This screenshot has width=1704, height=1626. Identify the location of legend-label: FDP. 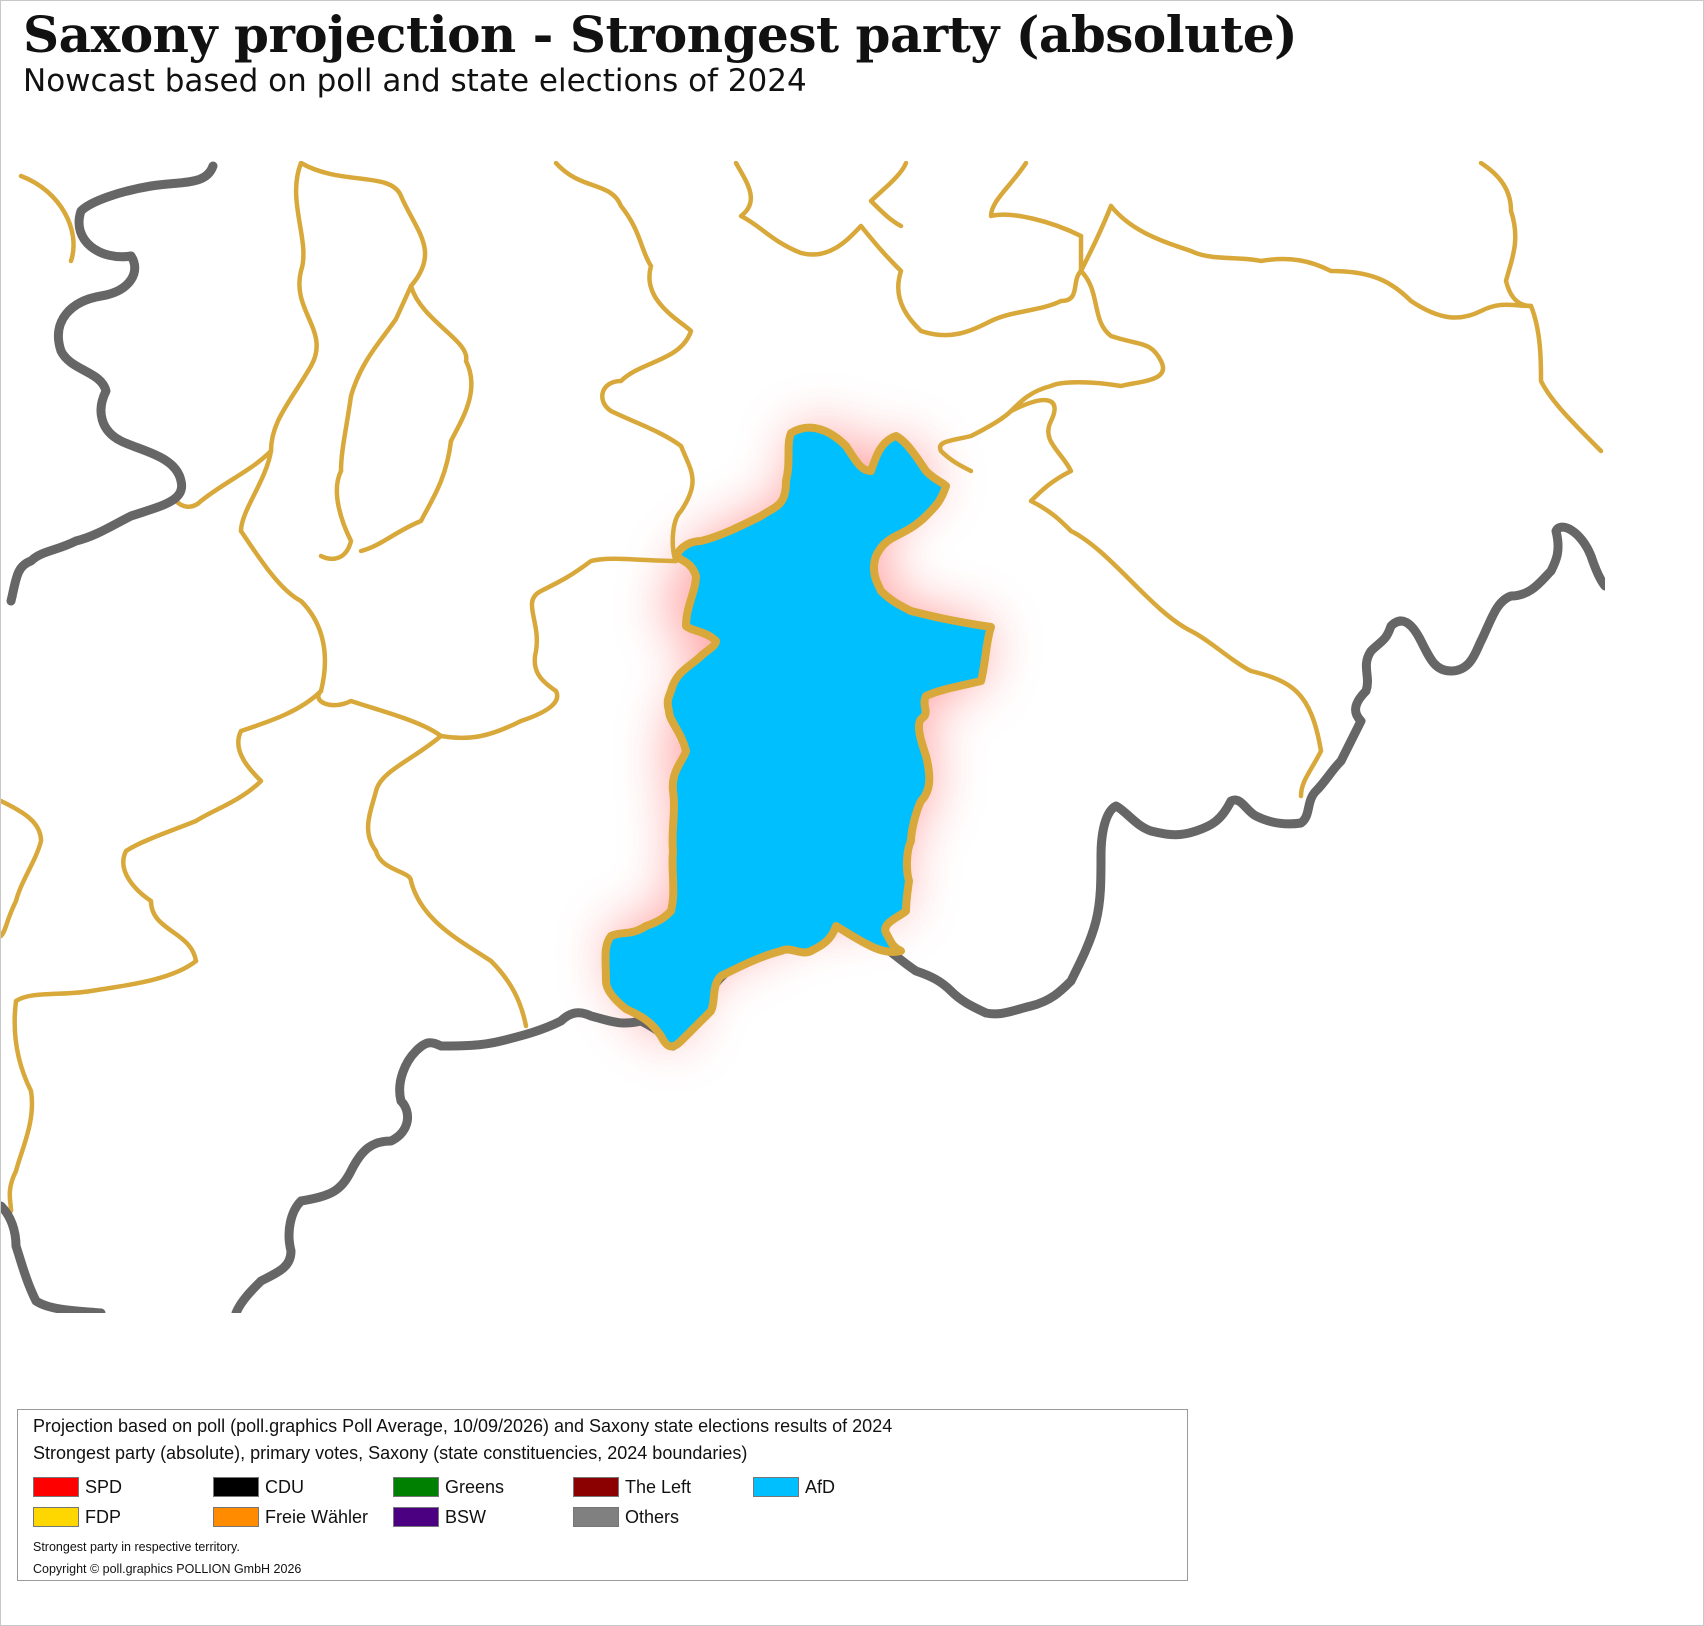
(103, 1516).